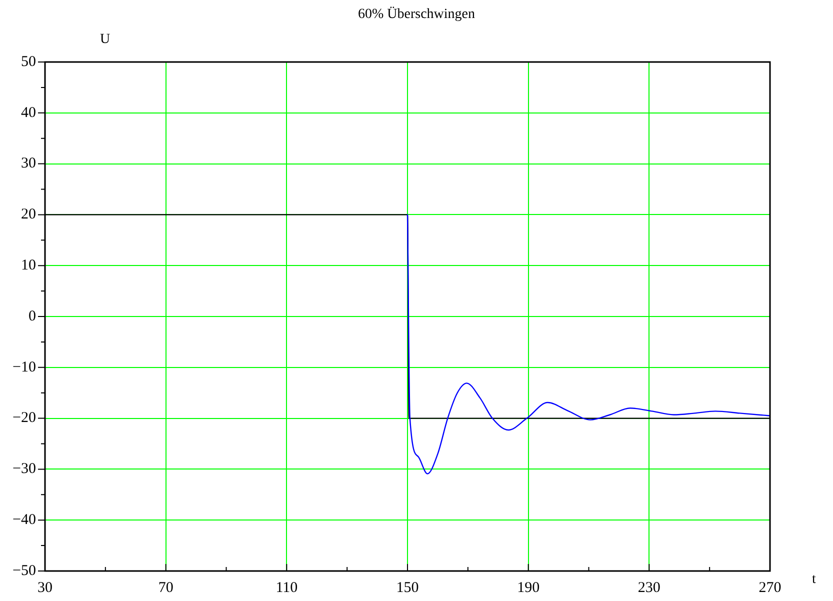  What do you see at coordinates (24, 367) in the screenshot?
I see `y-tick-label: −10` at bounding box center [24, 367].